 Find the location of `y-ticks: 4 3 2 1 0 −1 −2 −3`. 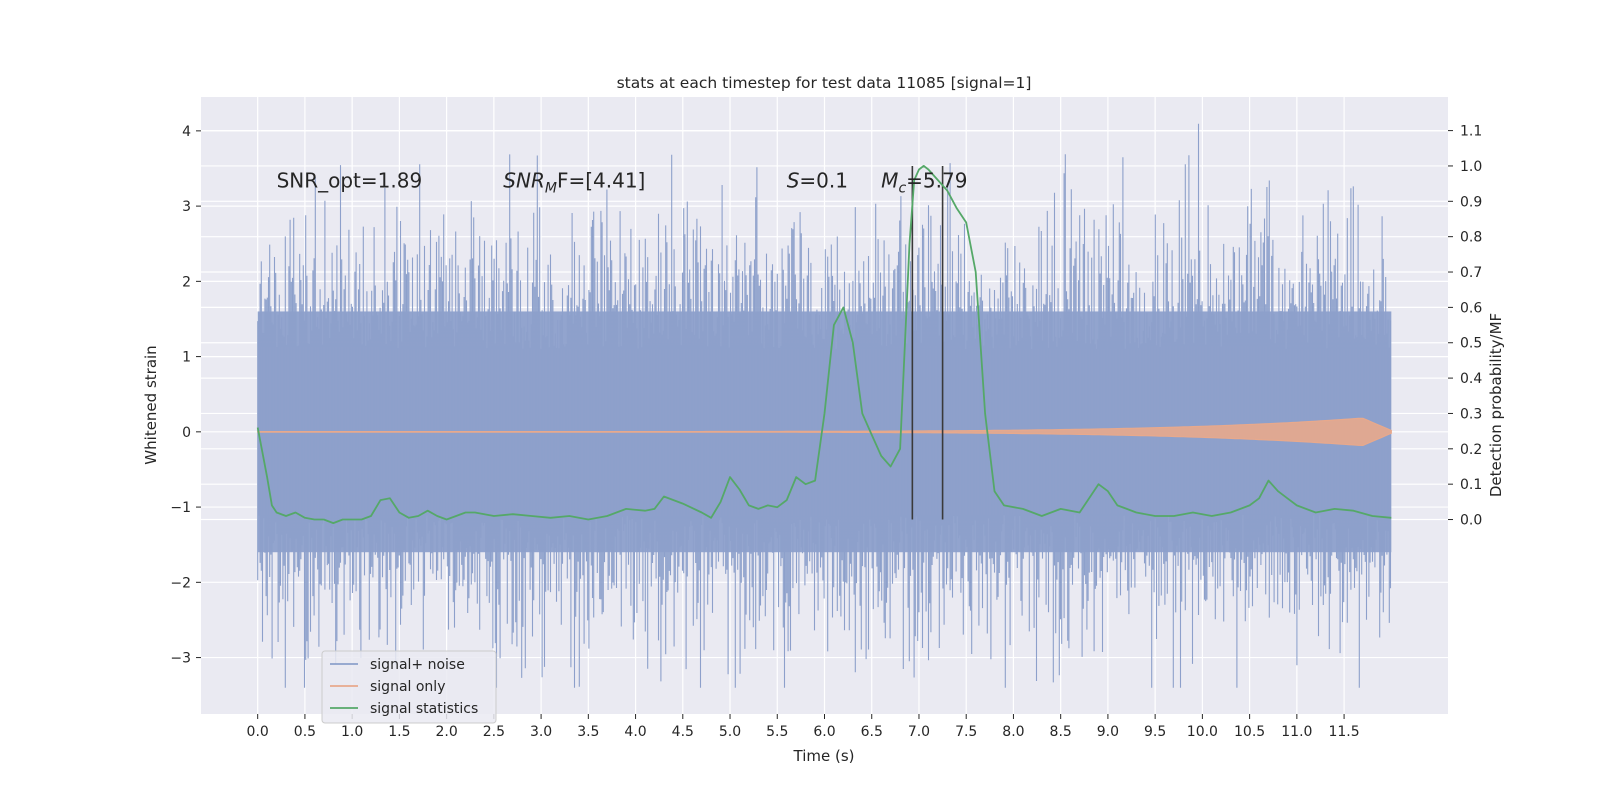

y-ticks: 4 3 2 1 0 −1 −2 −3 is located at coordinates (185, 395).